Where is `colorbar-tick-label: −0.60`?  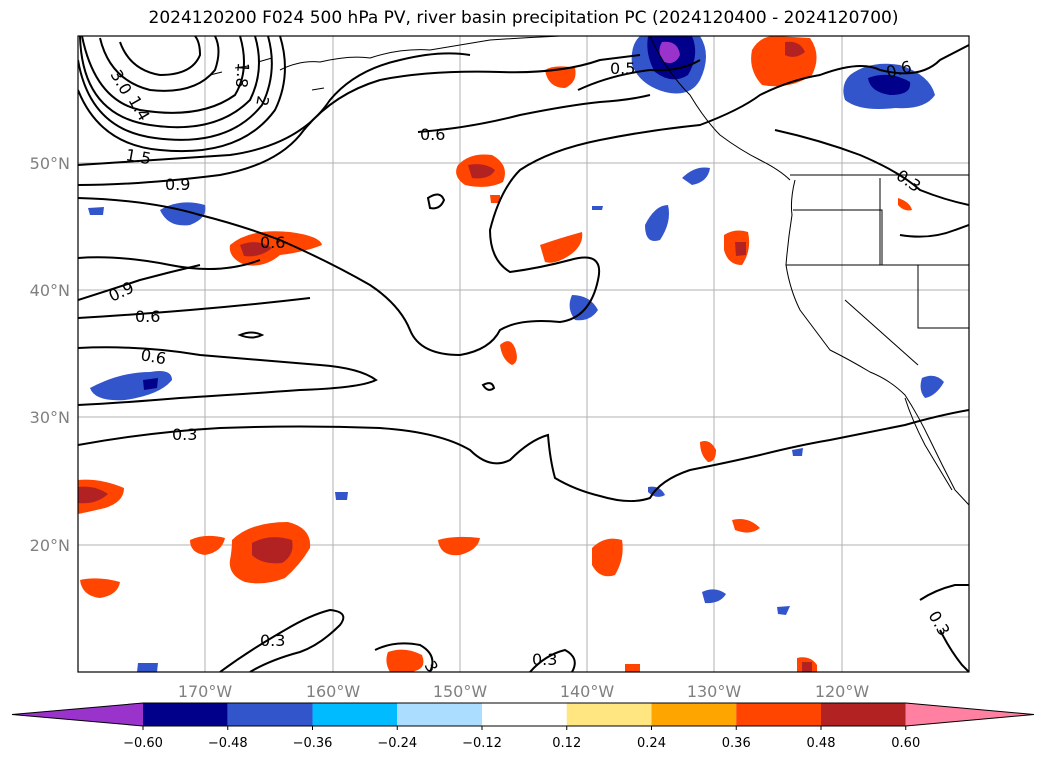
colorbar-tick-label: −0.60 is located at coordinates (143, 743).